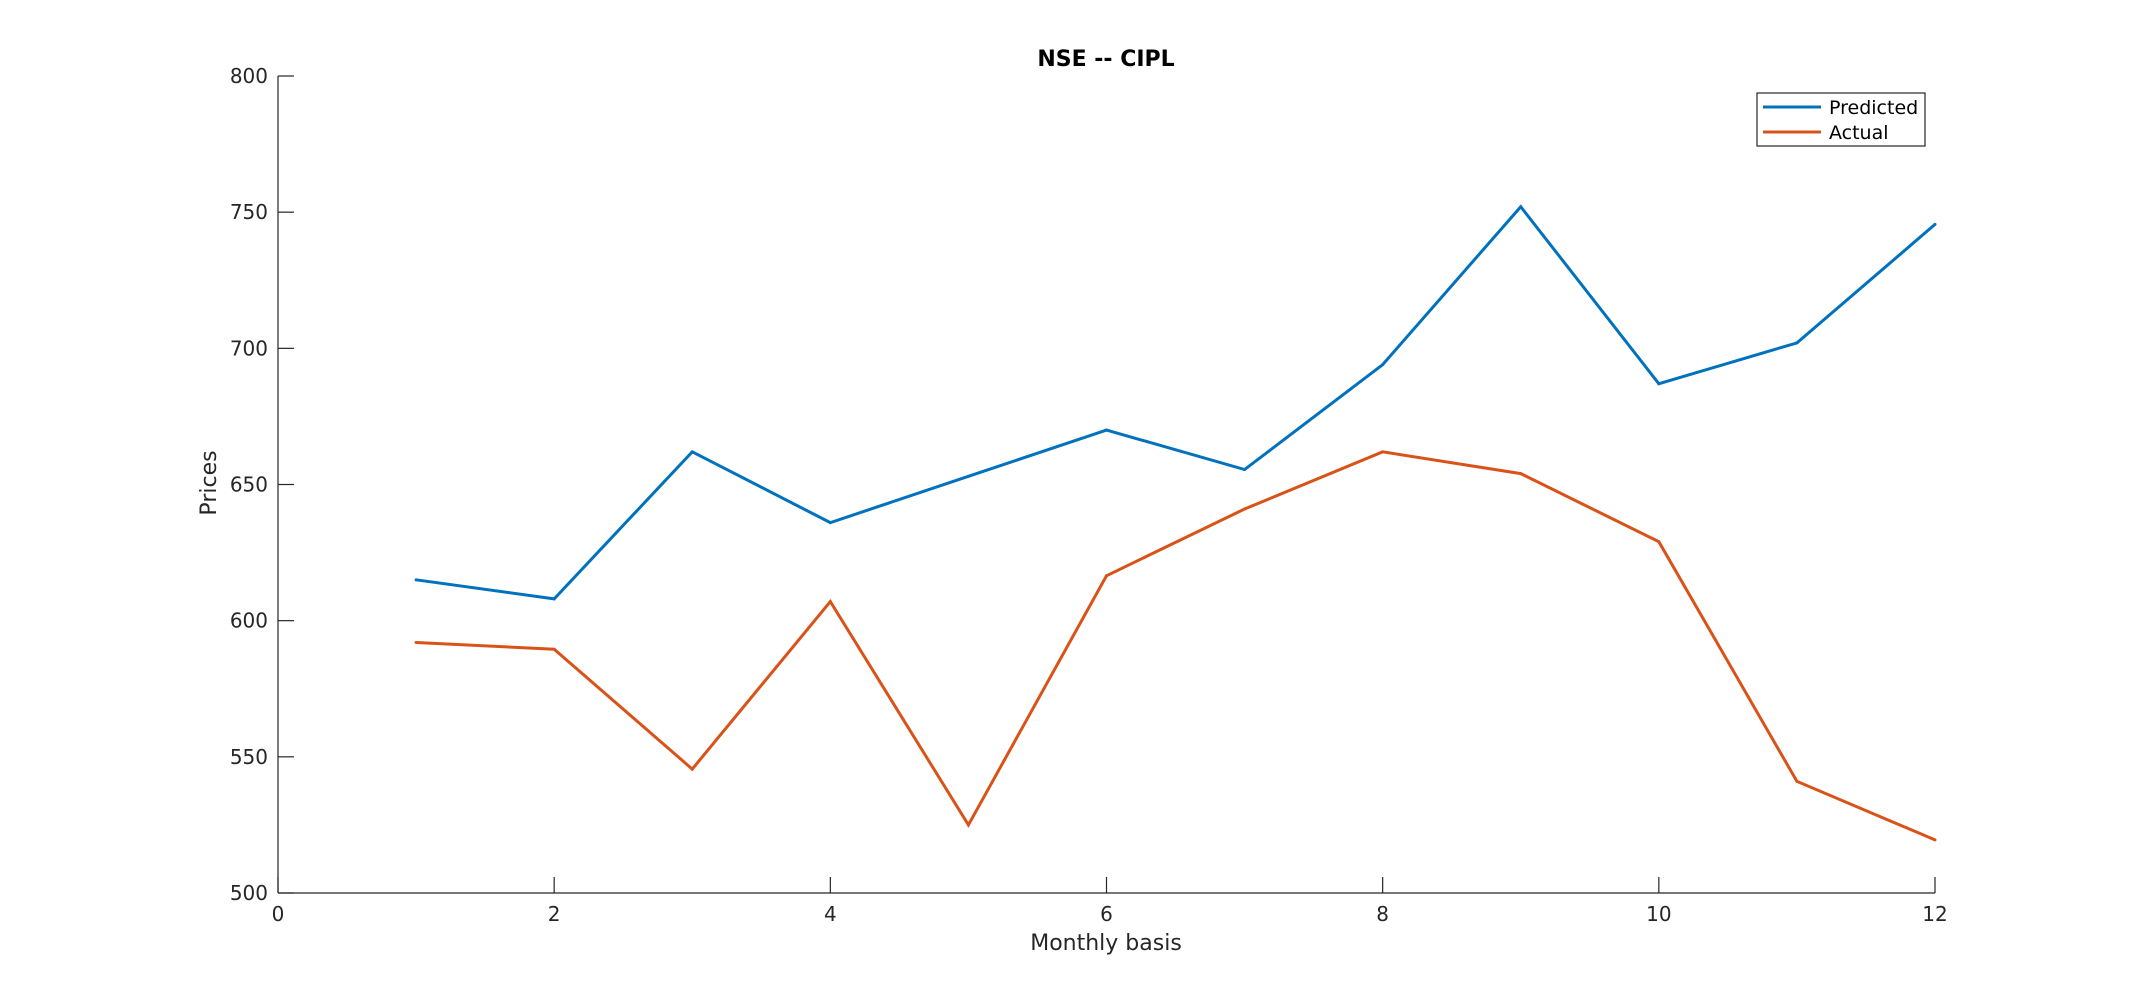 Image resolution: width=2134 pixels, height=1004 pixels. What do you see at coordinates (1934, 914) in the screenshot?
I see `x-tick-label: 12` at bounding box center [1934, 914].